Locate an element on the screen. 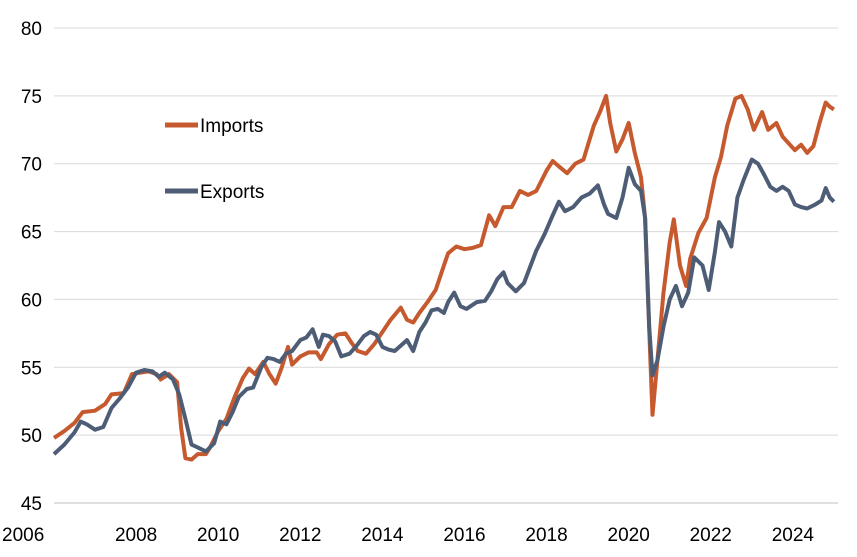 The height and width of the screenshot is (557, 857). legend-label-exports: Exports is located at coordinates (232, 192).